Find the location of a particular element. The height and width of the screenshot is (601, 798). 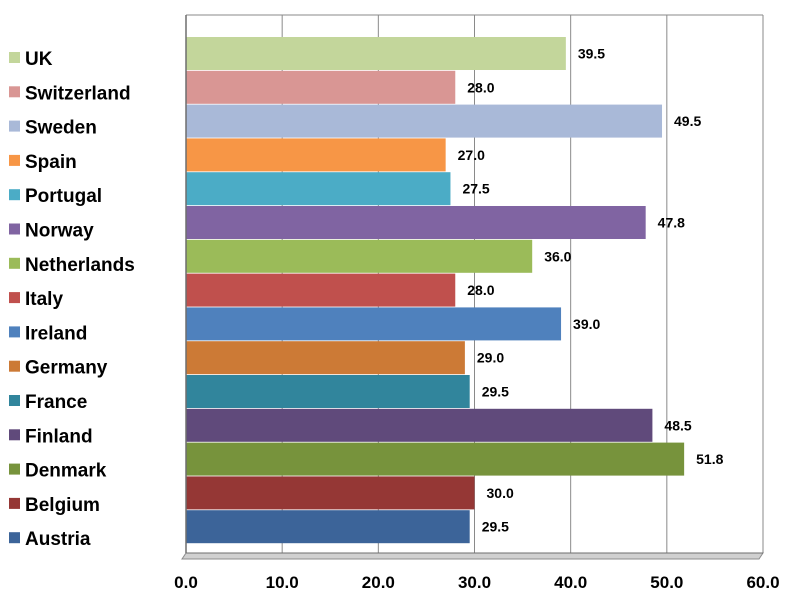

bar-sweden is located at coordinates (424, 121).